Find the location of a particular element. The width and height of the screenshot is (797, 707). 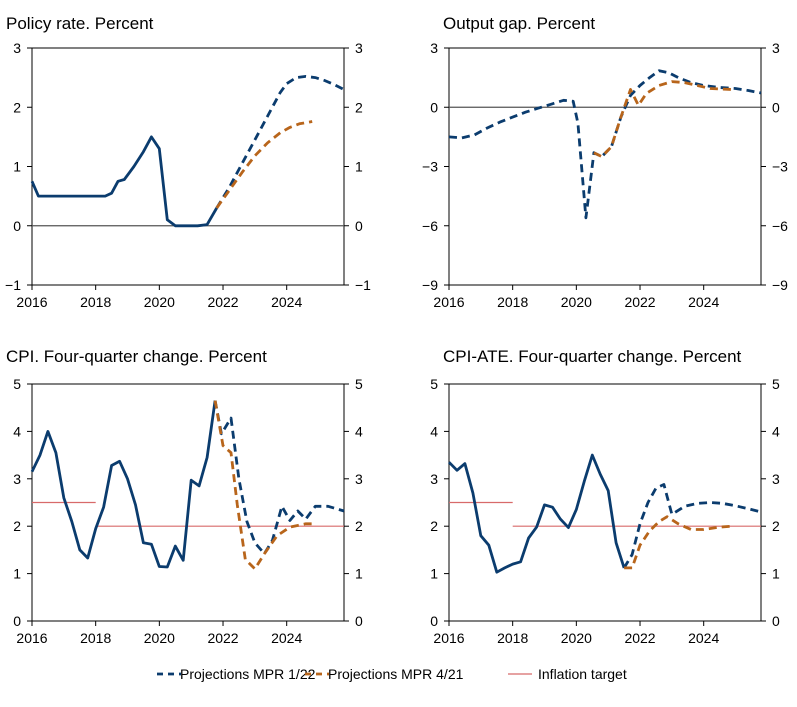

legend-item-target: Inflation target is located at coordinates (567, 674).